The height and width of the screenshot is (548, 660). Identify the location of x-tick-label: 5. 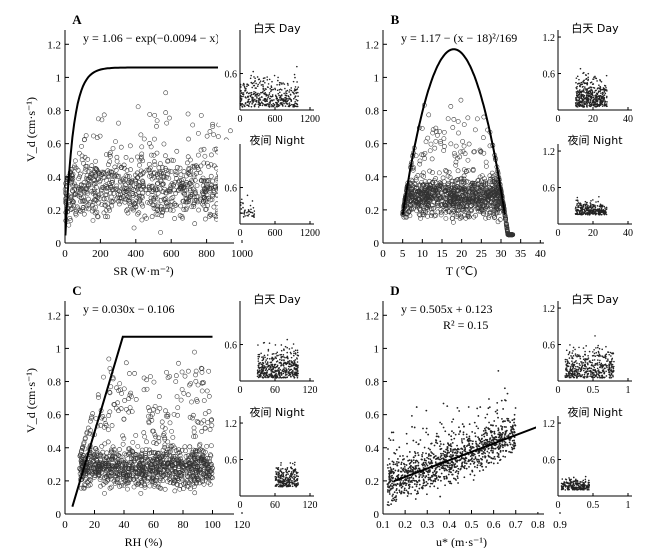
(403, 254).